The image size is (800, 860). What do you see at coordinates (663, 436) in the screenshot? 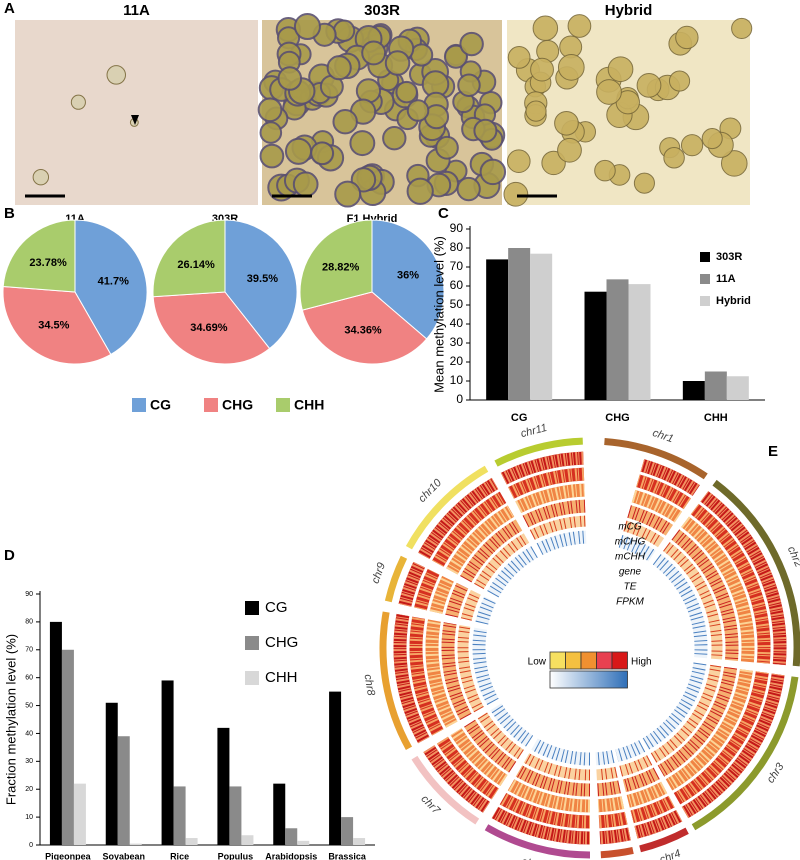
I see `chromosome-label: chr1` at bounding box center [663, 436].